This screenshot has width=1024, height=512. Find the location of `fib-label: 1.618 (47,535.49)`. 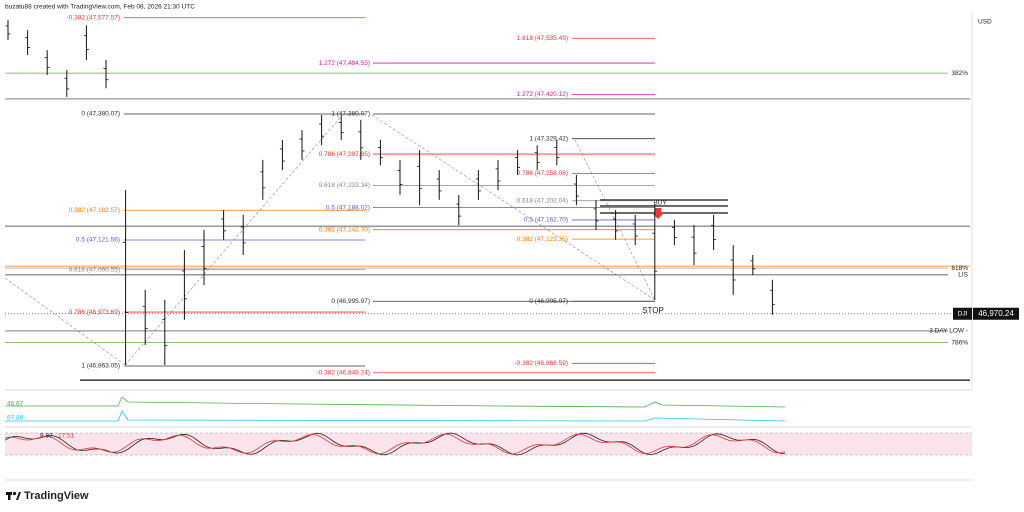

fib-label: 1.618 (47,535.49) is located at coordinates (542, 38).